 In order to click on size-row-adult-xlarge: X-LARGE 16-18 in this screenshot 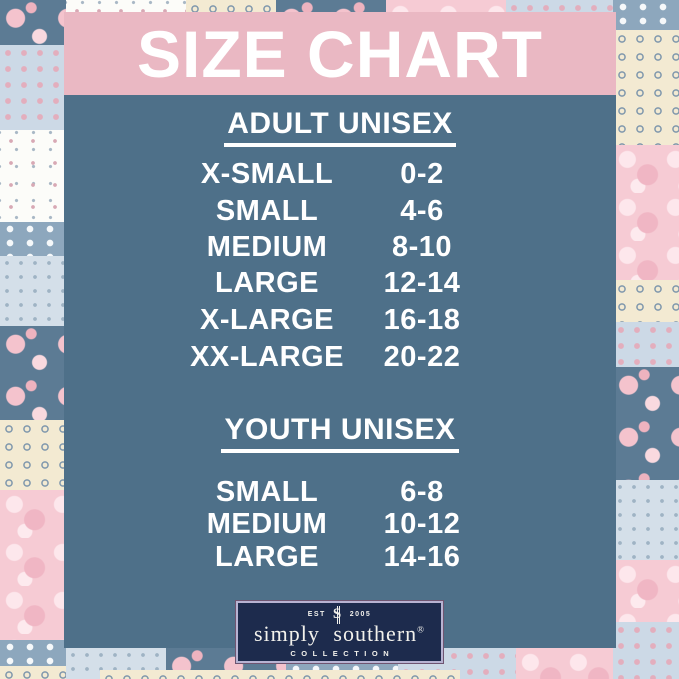, I will do `click(340, 320)`.